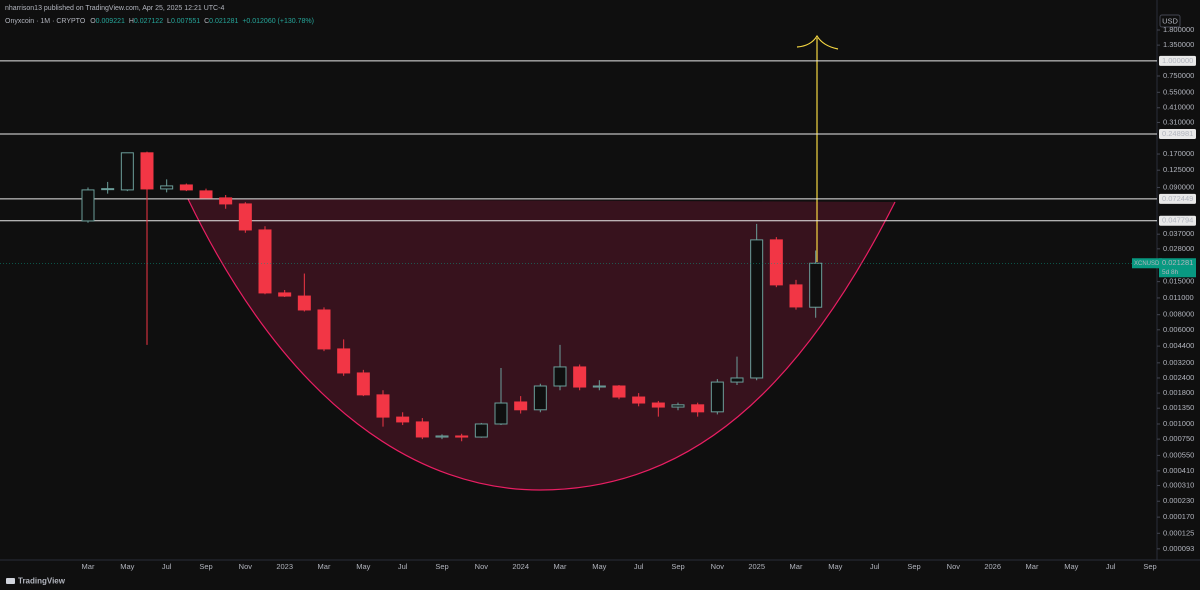  Describe the element at coordinates (1178, 407) in the screenshot. I see `y-tick-label: 0.001350` at that location.